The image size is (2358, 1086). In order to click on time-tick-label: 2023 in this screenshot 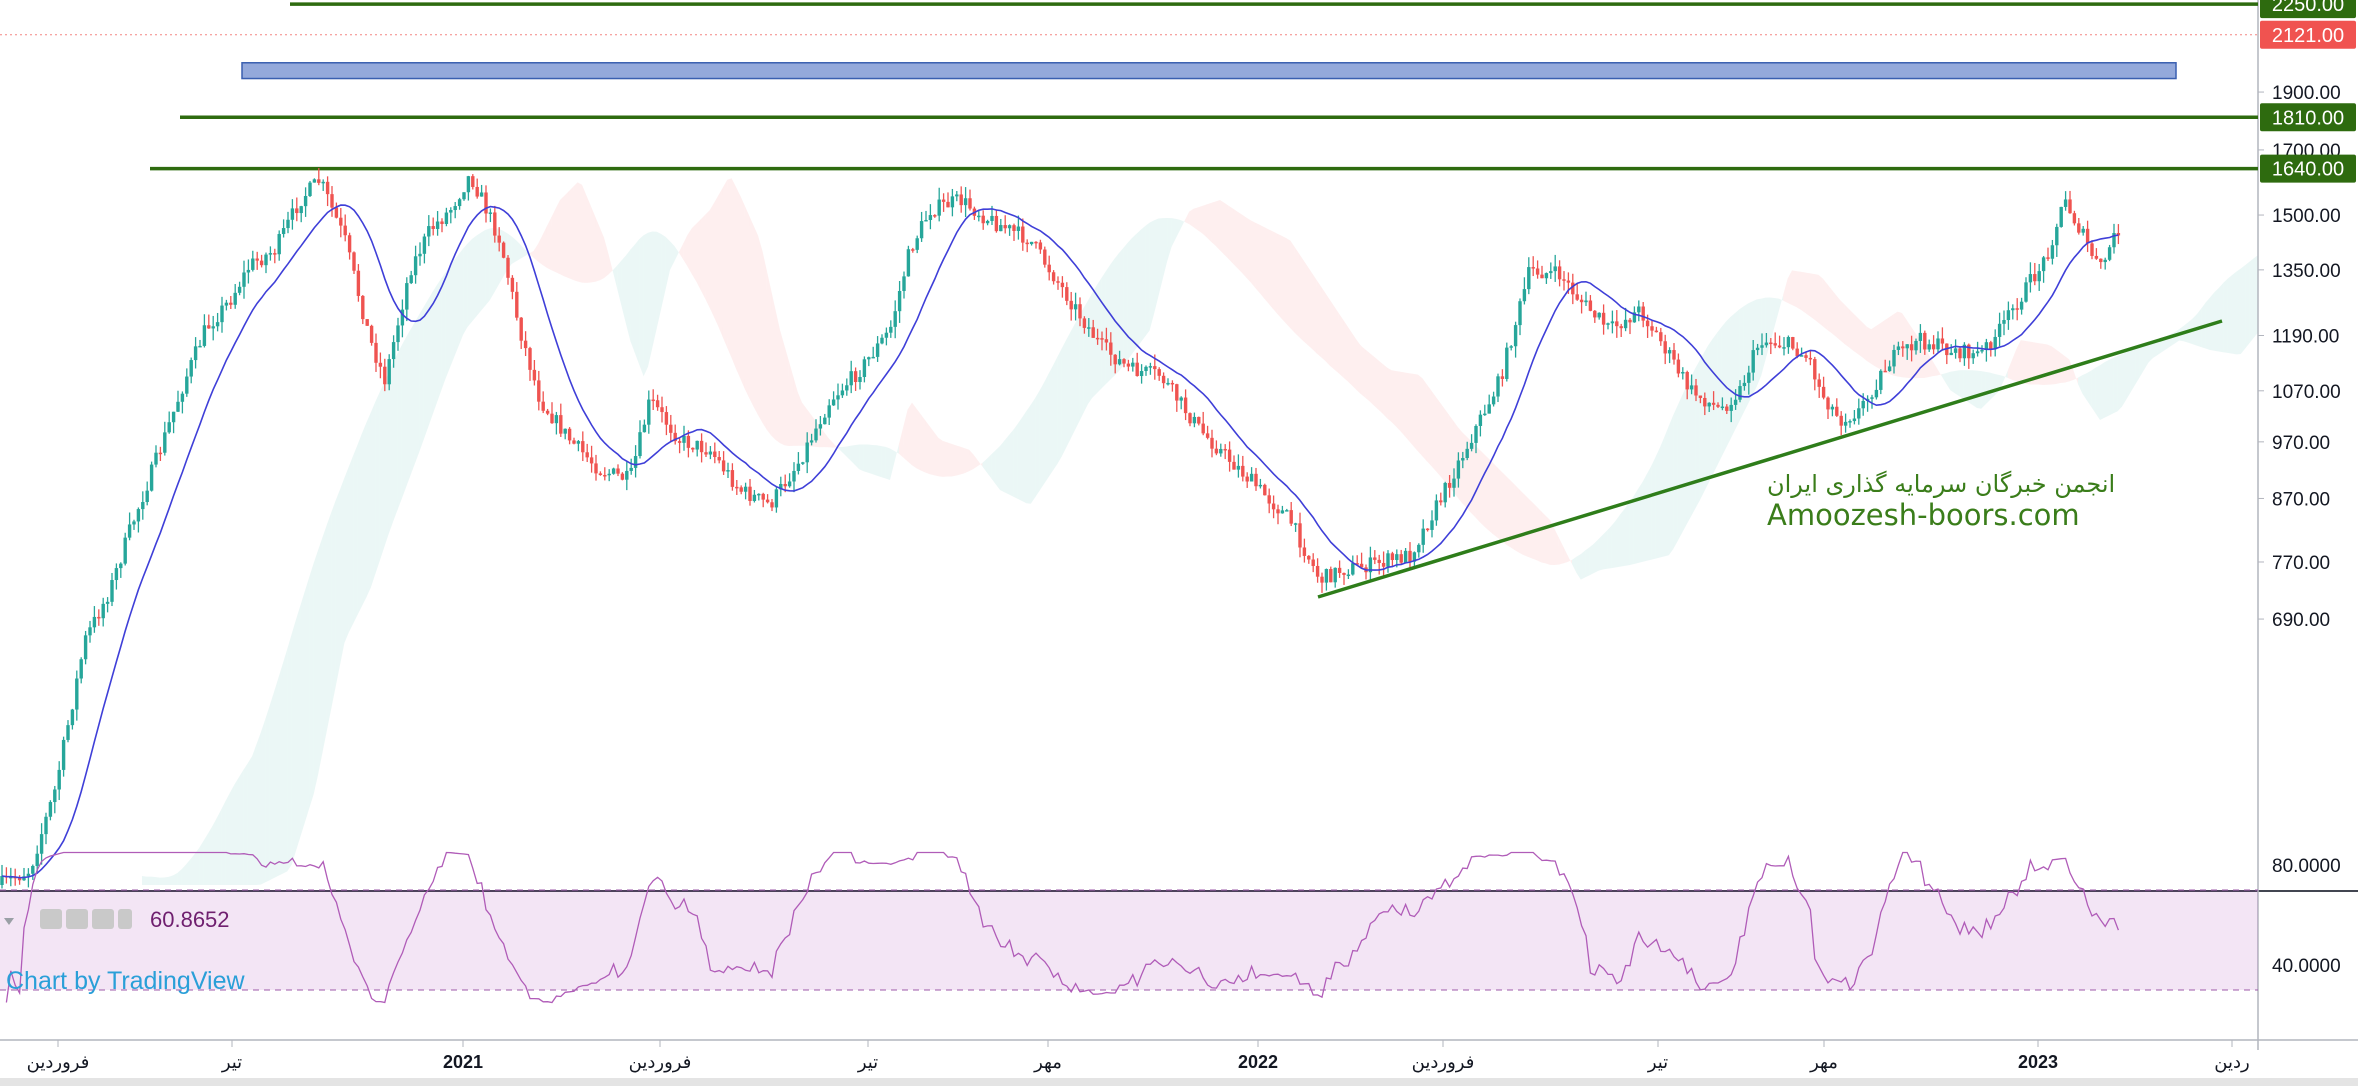, I will do `click(2038, 1062)`.